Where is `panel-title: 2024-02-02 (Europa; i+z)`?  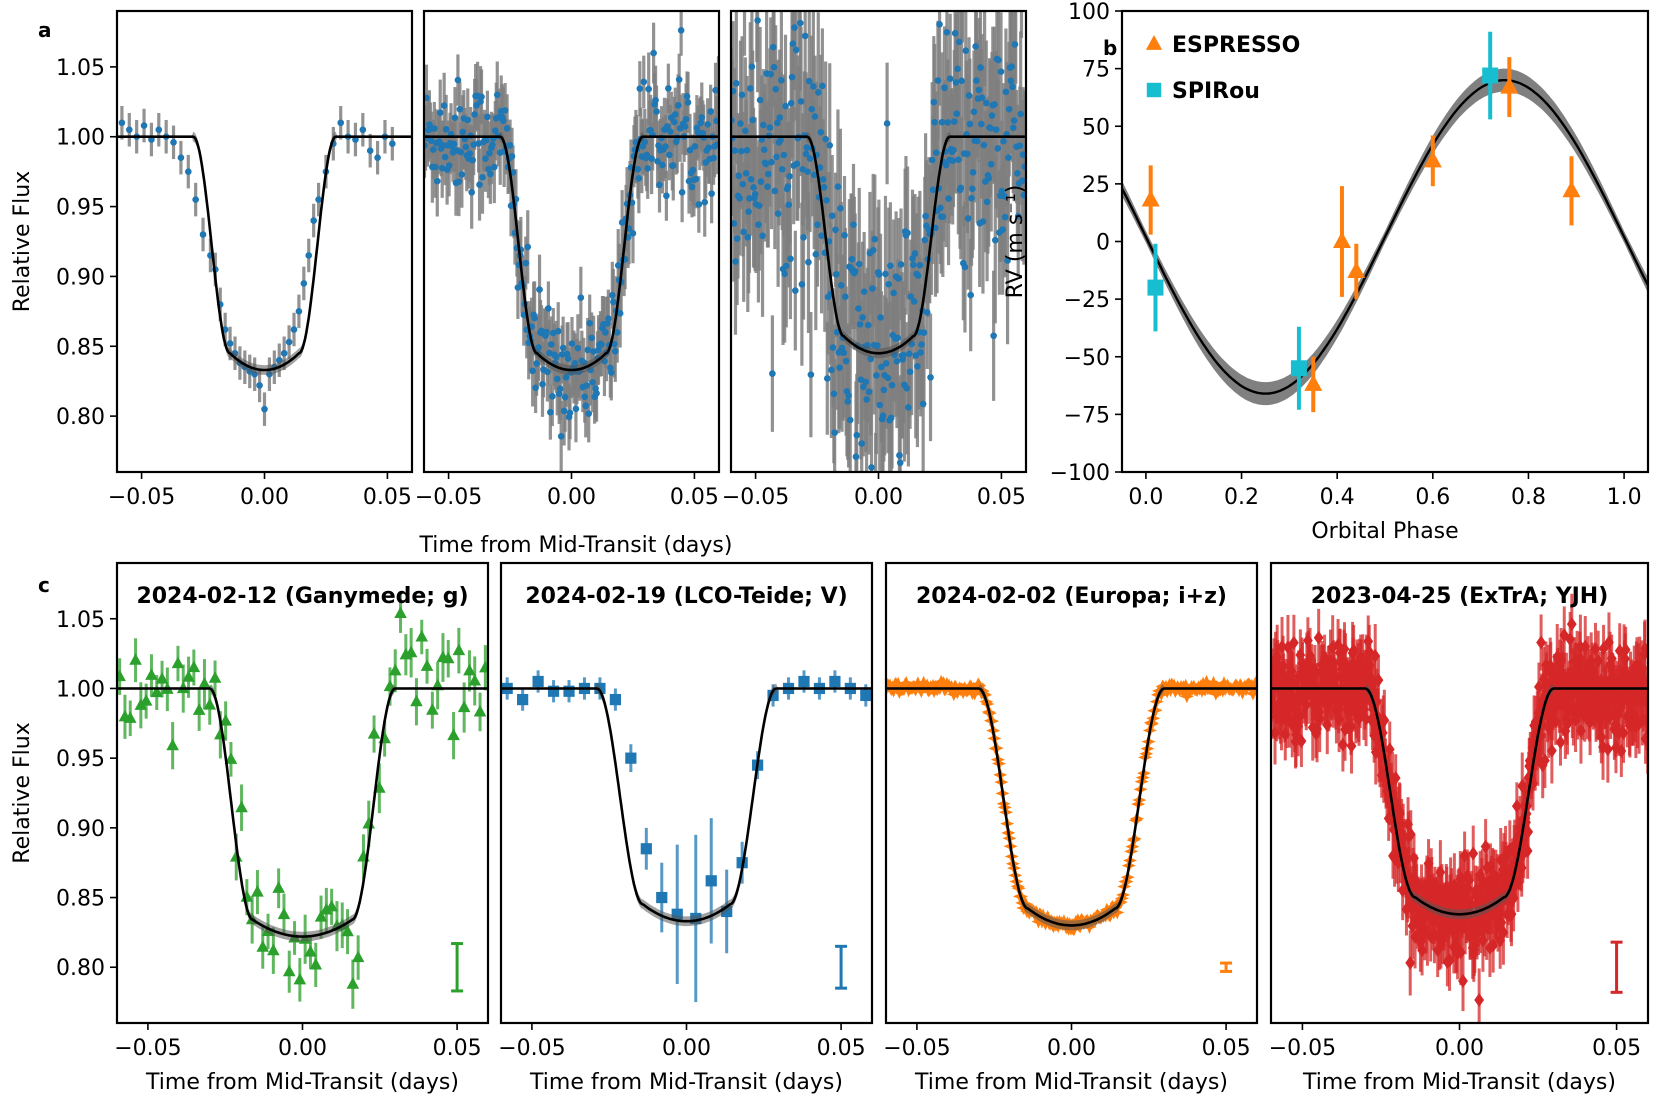 panel-title: 2024-02-02 (Europa; i+z) is located at coordinates (1071, 596).